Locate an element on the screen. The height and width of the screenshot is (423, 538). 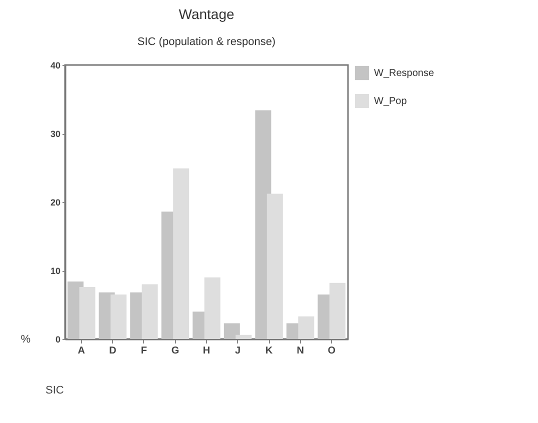
chart-title: Wantage is located at coordinates (206, 14).